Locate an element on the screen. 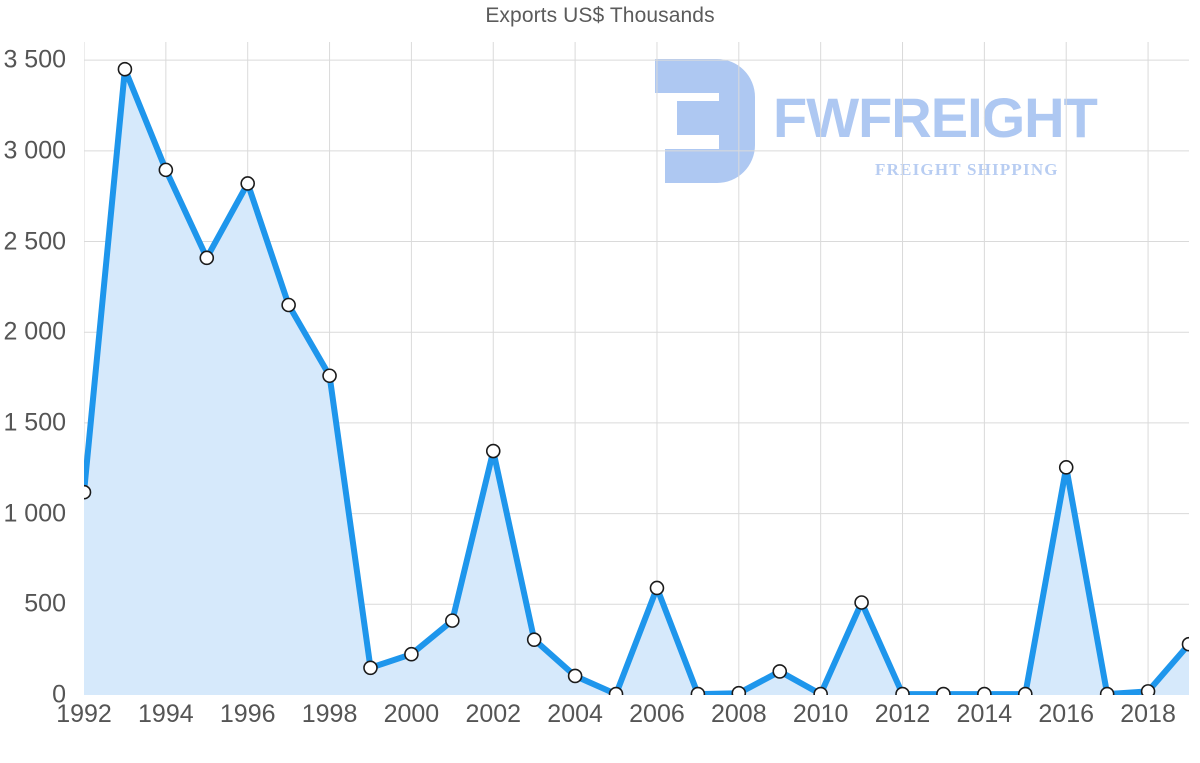 Image resolution: width=1200 pixels, height=763 pixels. x-axis-tick-label: 2018 is located at coordinates (1148, 714).